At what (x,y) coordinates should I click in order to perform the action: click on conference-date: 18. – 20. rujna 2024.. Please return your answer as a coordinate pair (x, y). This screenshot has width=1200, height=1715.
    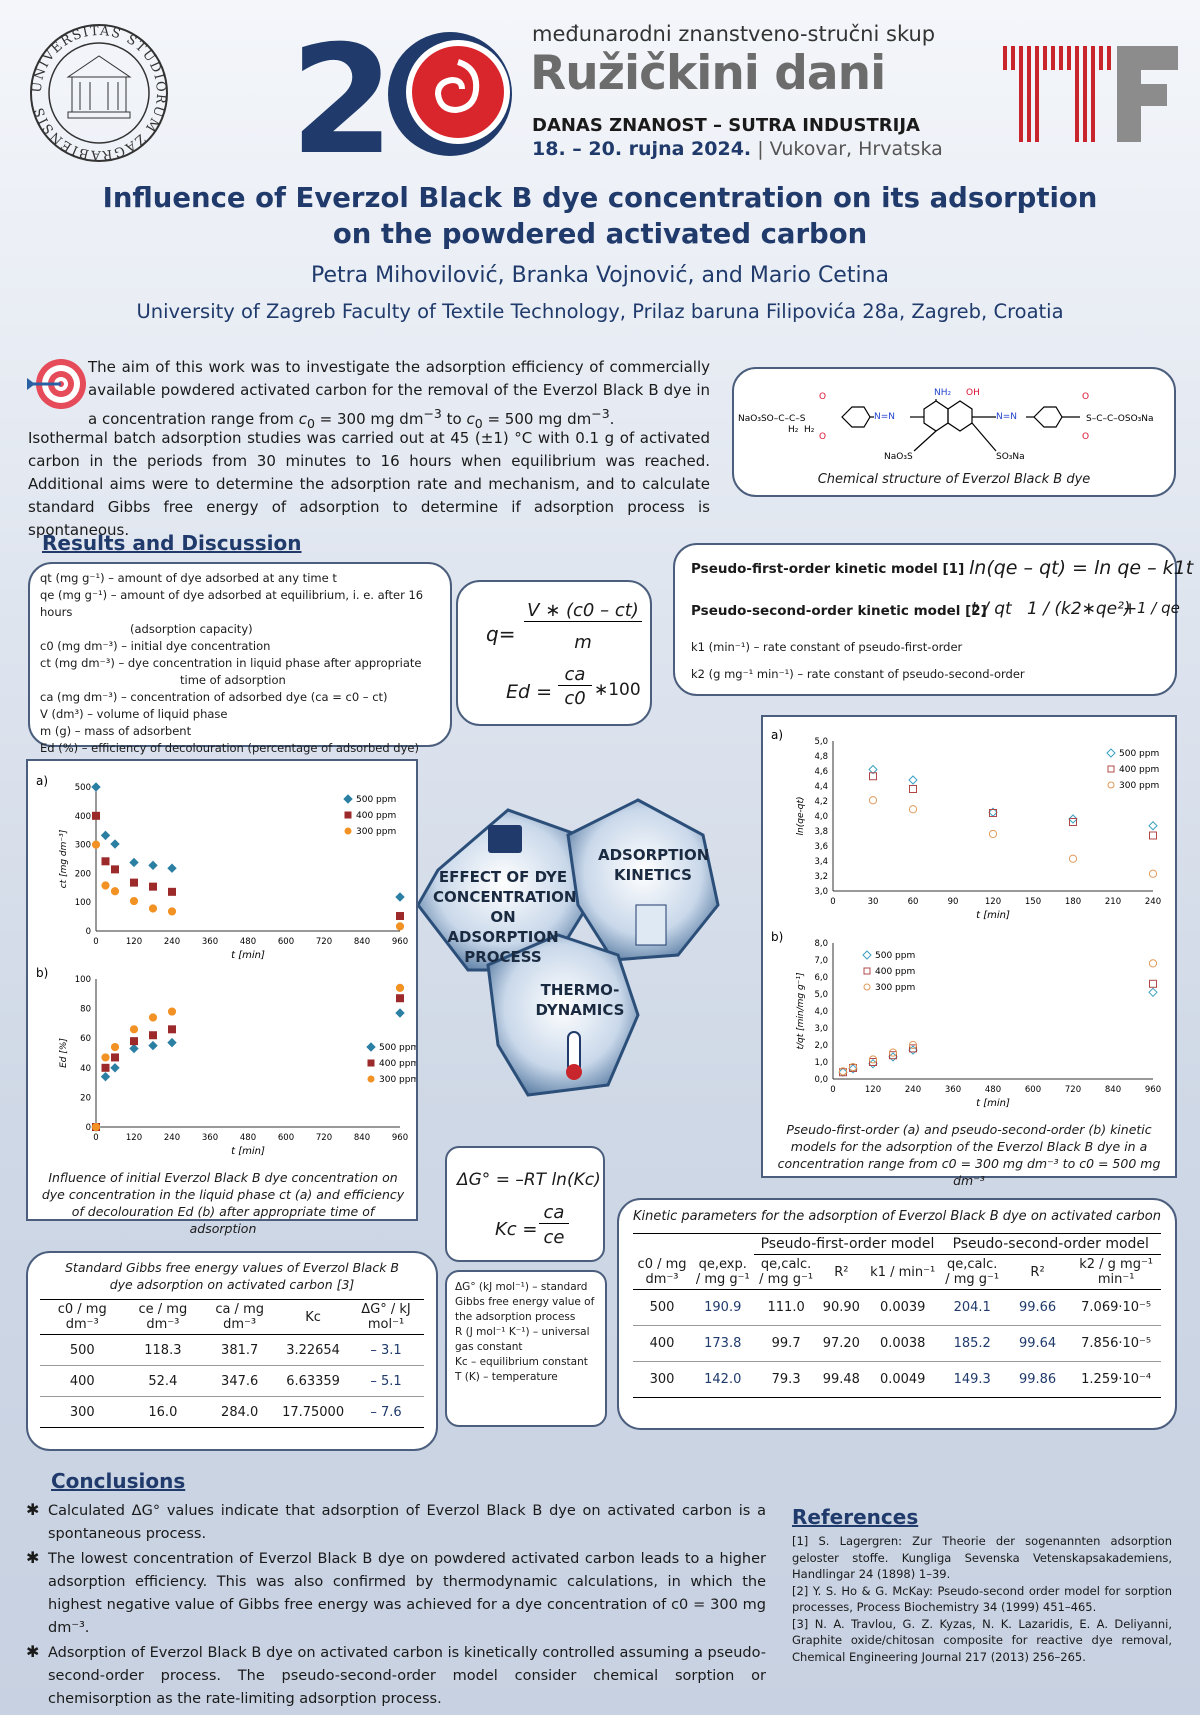
    Looking at the image, I should click on (642, 149).